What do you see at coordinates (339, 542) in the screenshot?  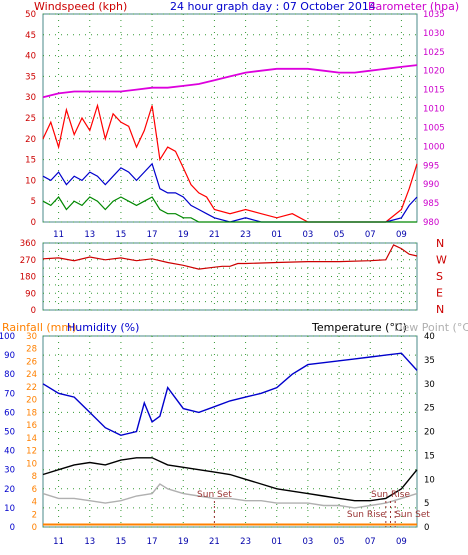 I see `temp-x-tick: 05` at bounding box center [339, 542].